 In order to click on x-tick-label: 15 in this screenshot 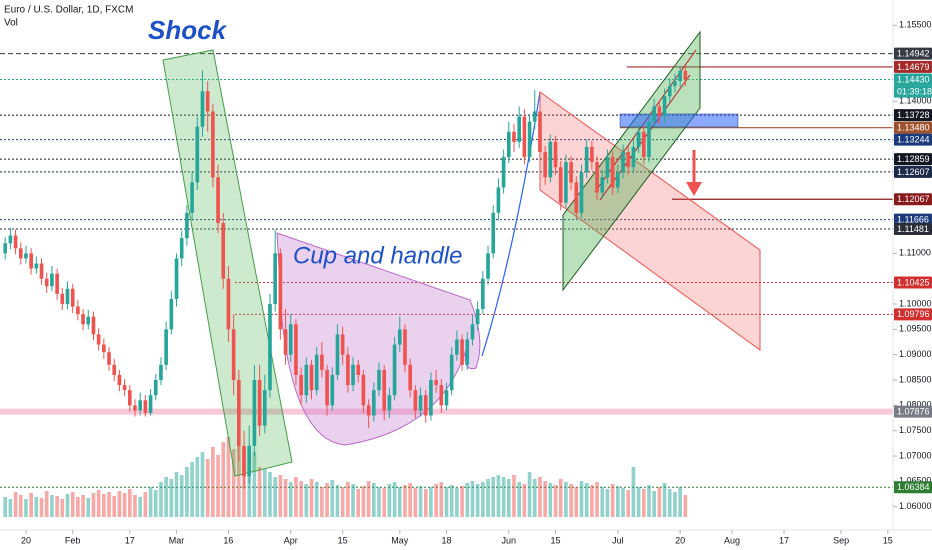, I will do `click(556, 540)`.